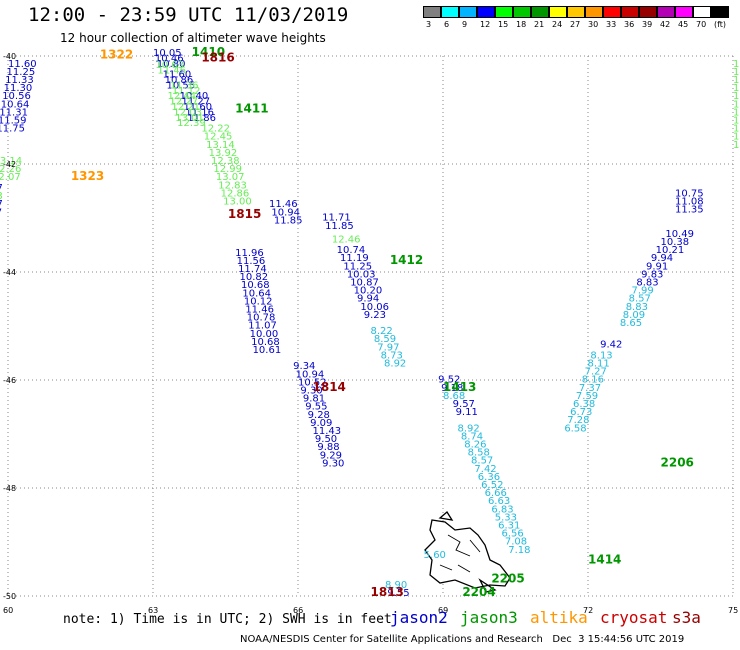 The image size is (740, 650). Describe the element at coordinates (631, 323) in the screenshot. I see `wave-height-value: 8.65` at that location.